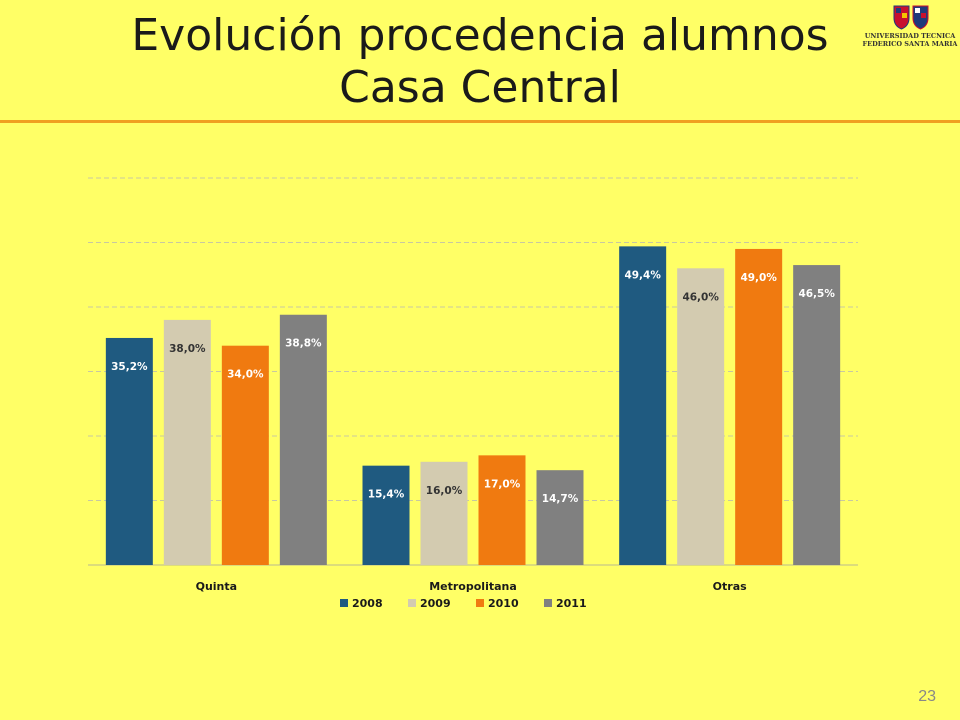 The image size is (960, 720). What do you see at coordinates (386, 495) in the screenshot?
I see `data-label: 15,4%` at bounding box center [386, 495].